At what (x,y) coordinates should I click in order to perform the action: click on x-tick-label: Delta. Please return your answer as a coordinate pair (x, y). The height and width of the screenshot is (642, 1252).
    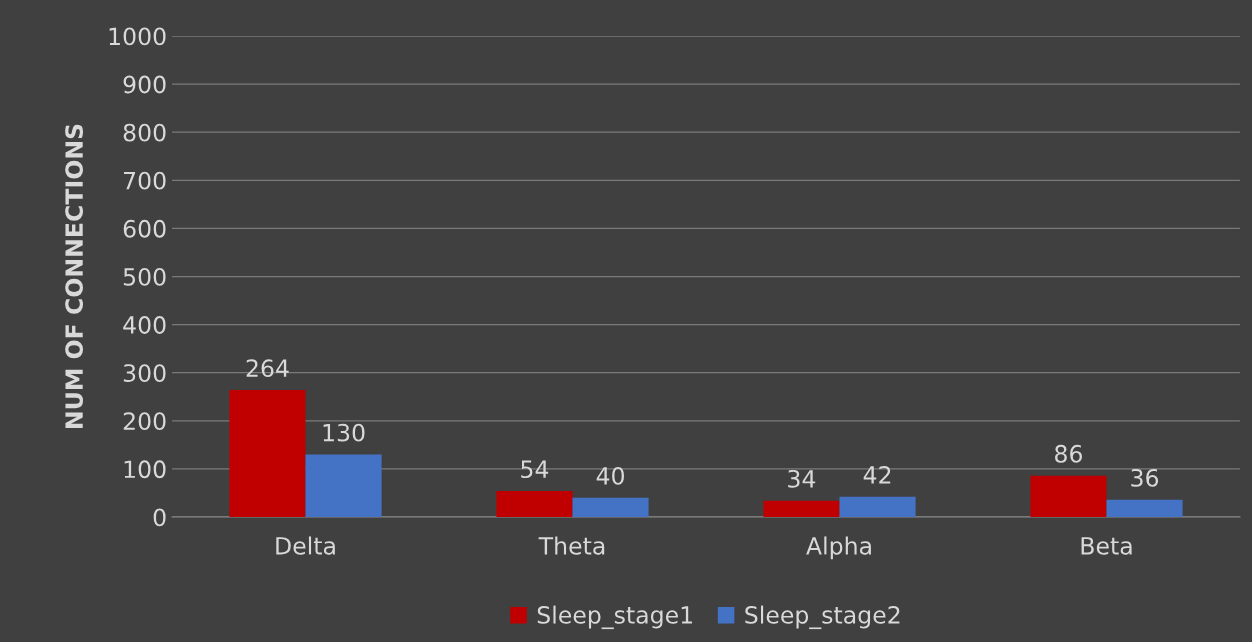
    Looking at the image, I should click on (305, 545).